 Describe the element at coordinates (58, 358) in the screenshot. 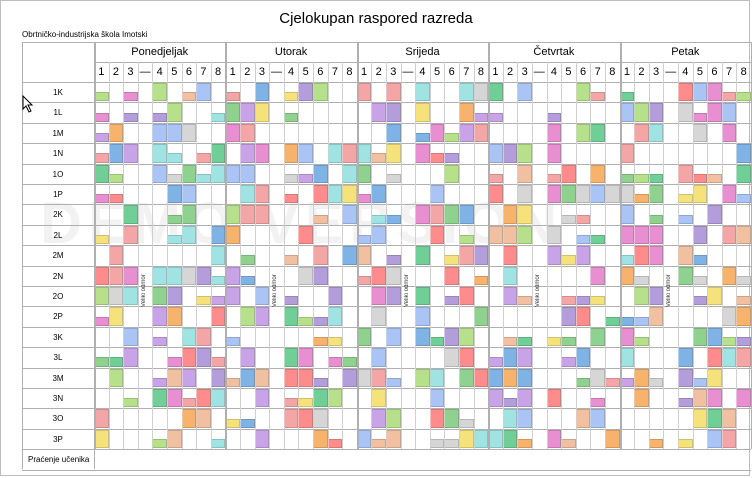

I see `class-label: 3L` at that location.